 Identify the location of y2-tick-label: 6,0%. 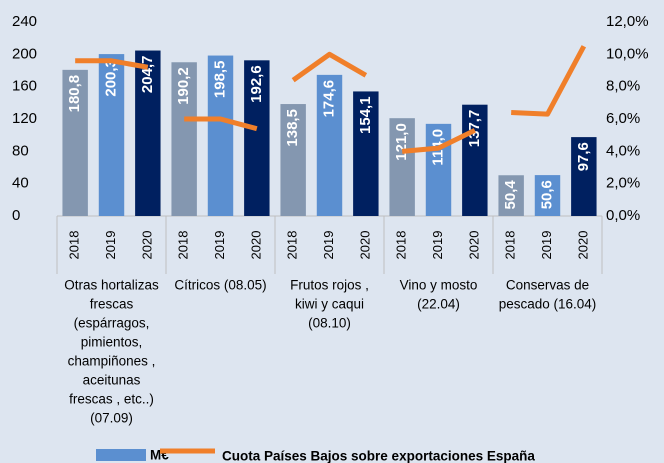
(623, 118).